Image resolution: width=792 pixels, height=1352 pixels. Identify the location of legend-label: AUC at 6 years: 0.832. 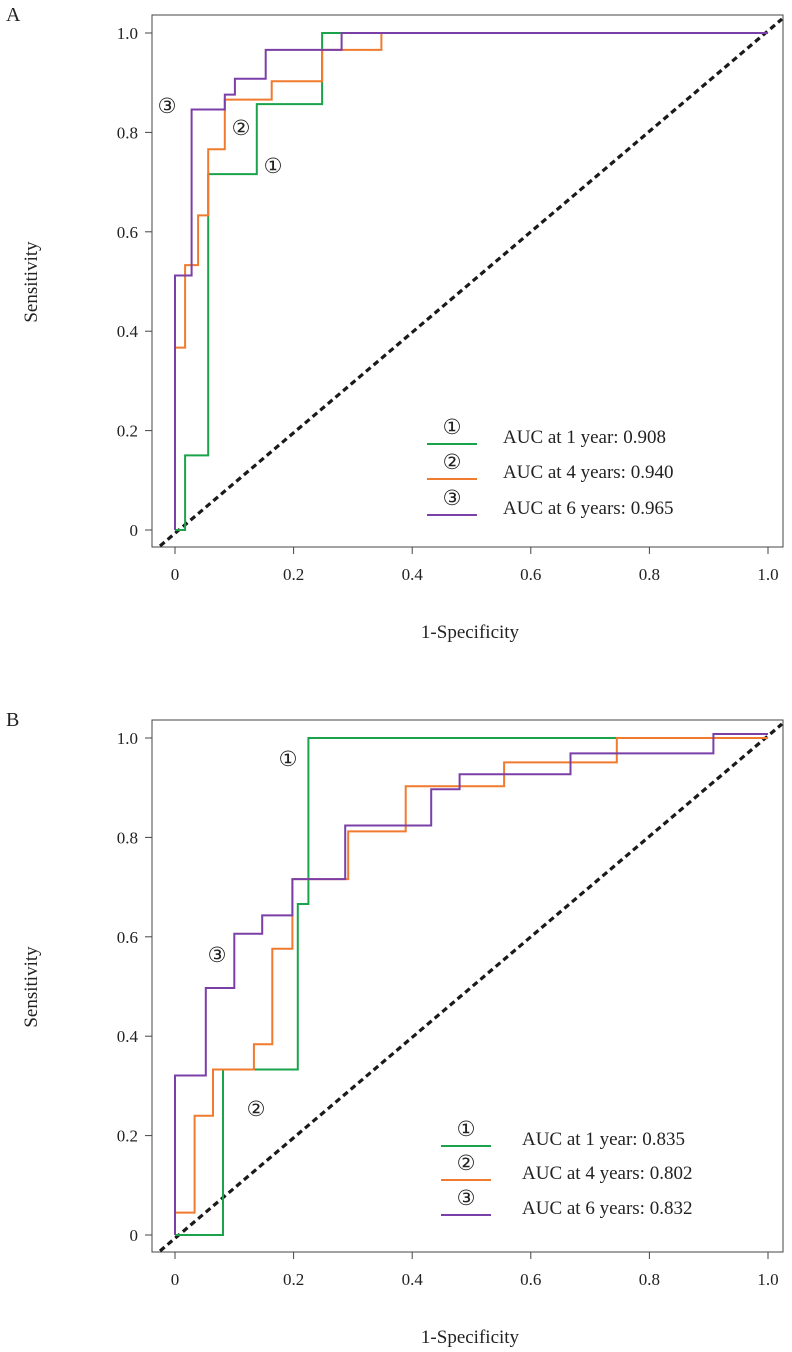
(607, 1208).